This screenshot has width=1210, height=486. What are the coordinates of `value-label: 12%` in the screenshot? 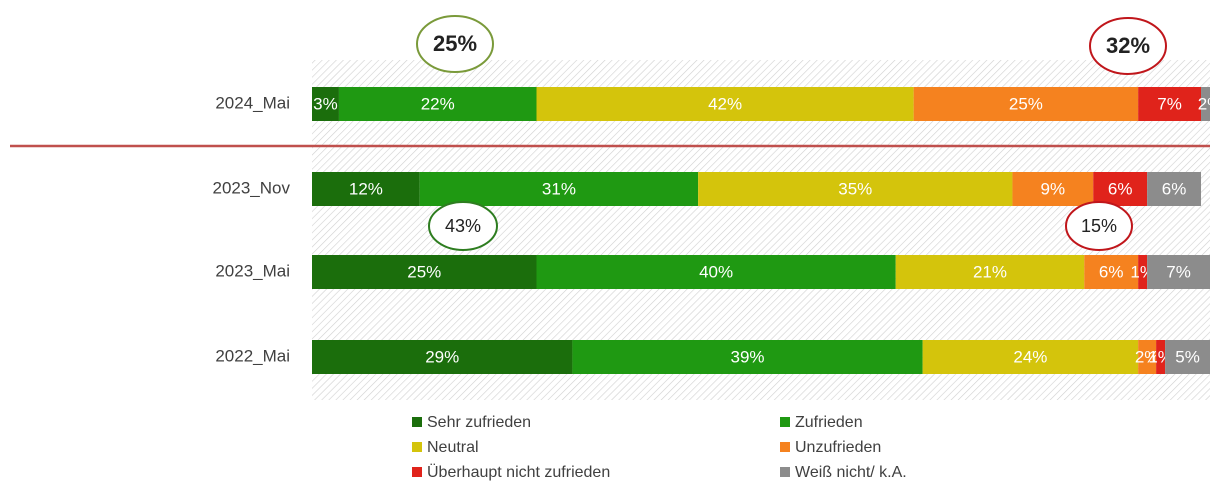 It's located at (366, 188).